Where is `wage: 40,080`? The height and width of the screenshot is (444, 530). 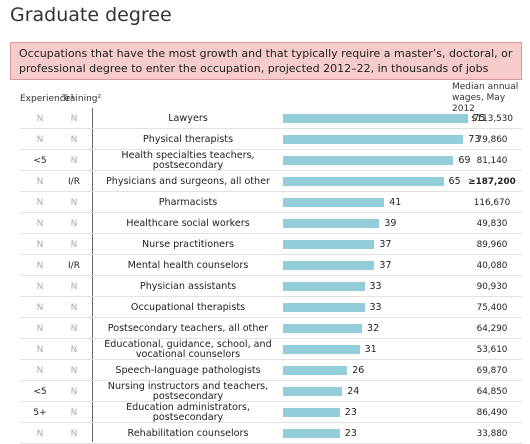
wage: 40,080 is located at coordinates (492, 265).